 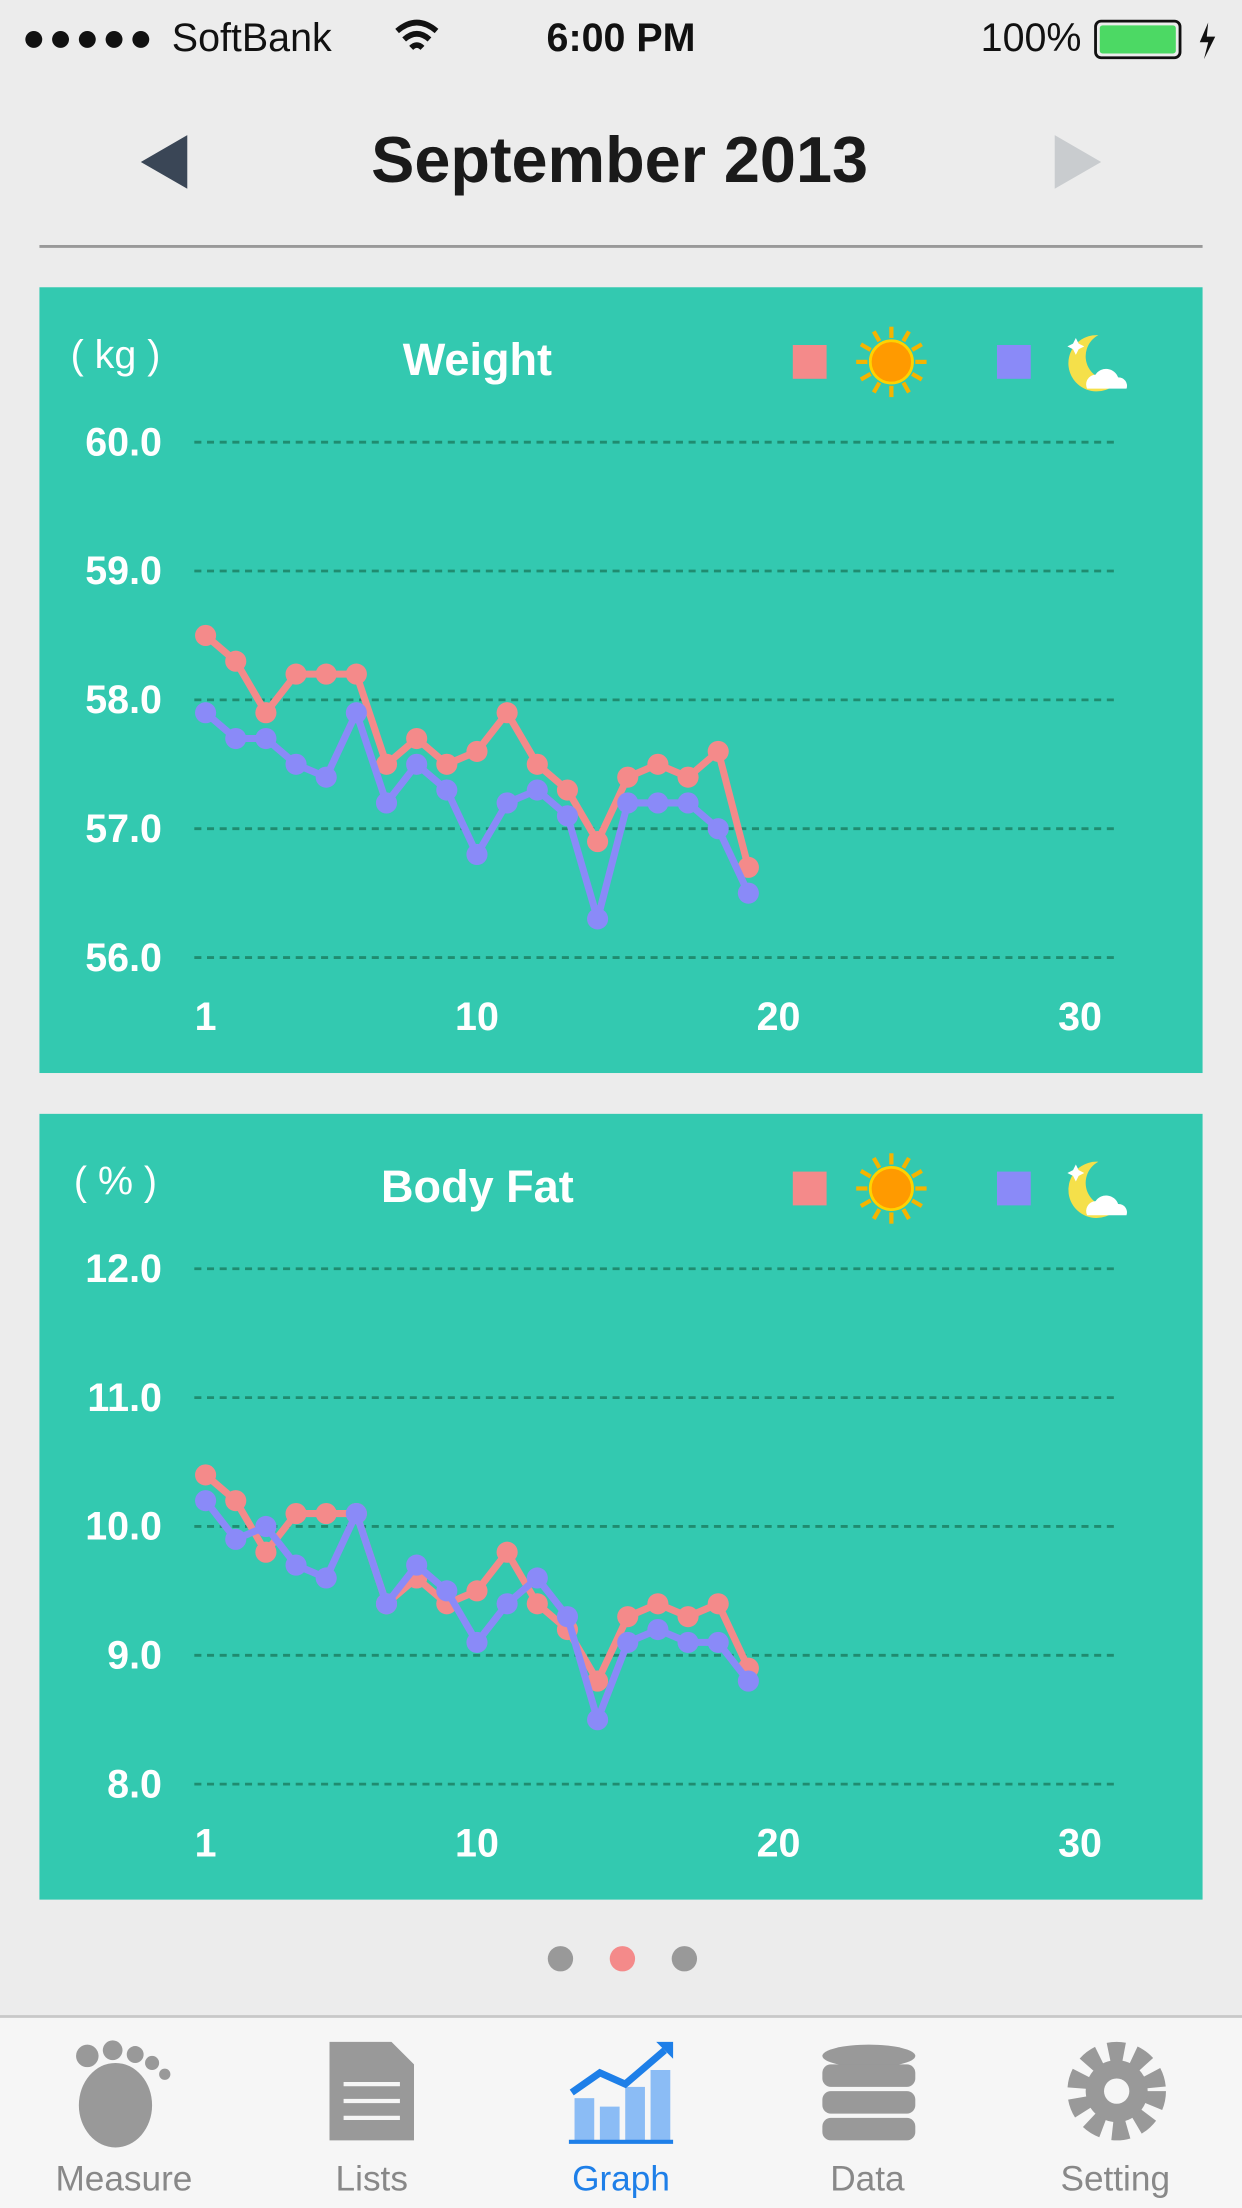 What do you see at coordinates (1013, 362) in the screenshot?
I see `legend-swatch` at bounding box center [1013, 362].